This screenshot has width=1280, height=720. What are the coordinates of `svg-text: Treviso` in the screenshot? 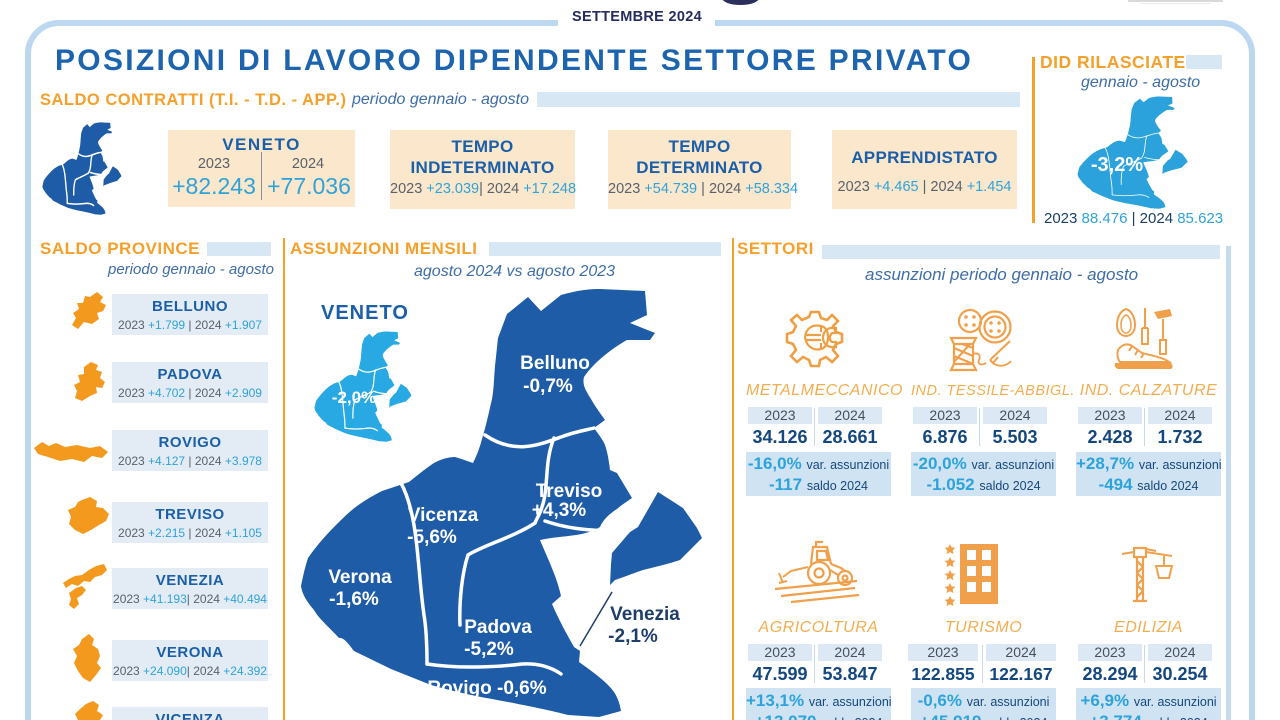 It's located at (569, 491).